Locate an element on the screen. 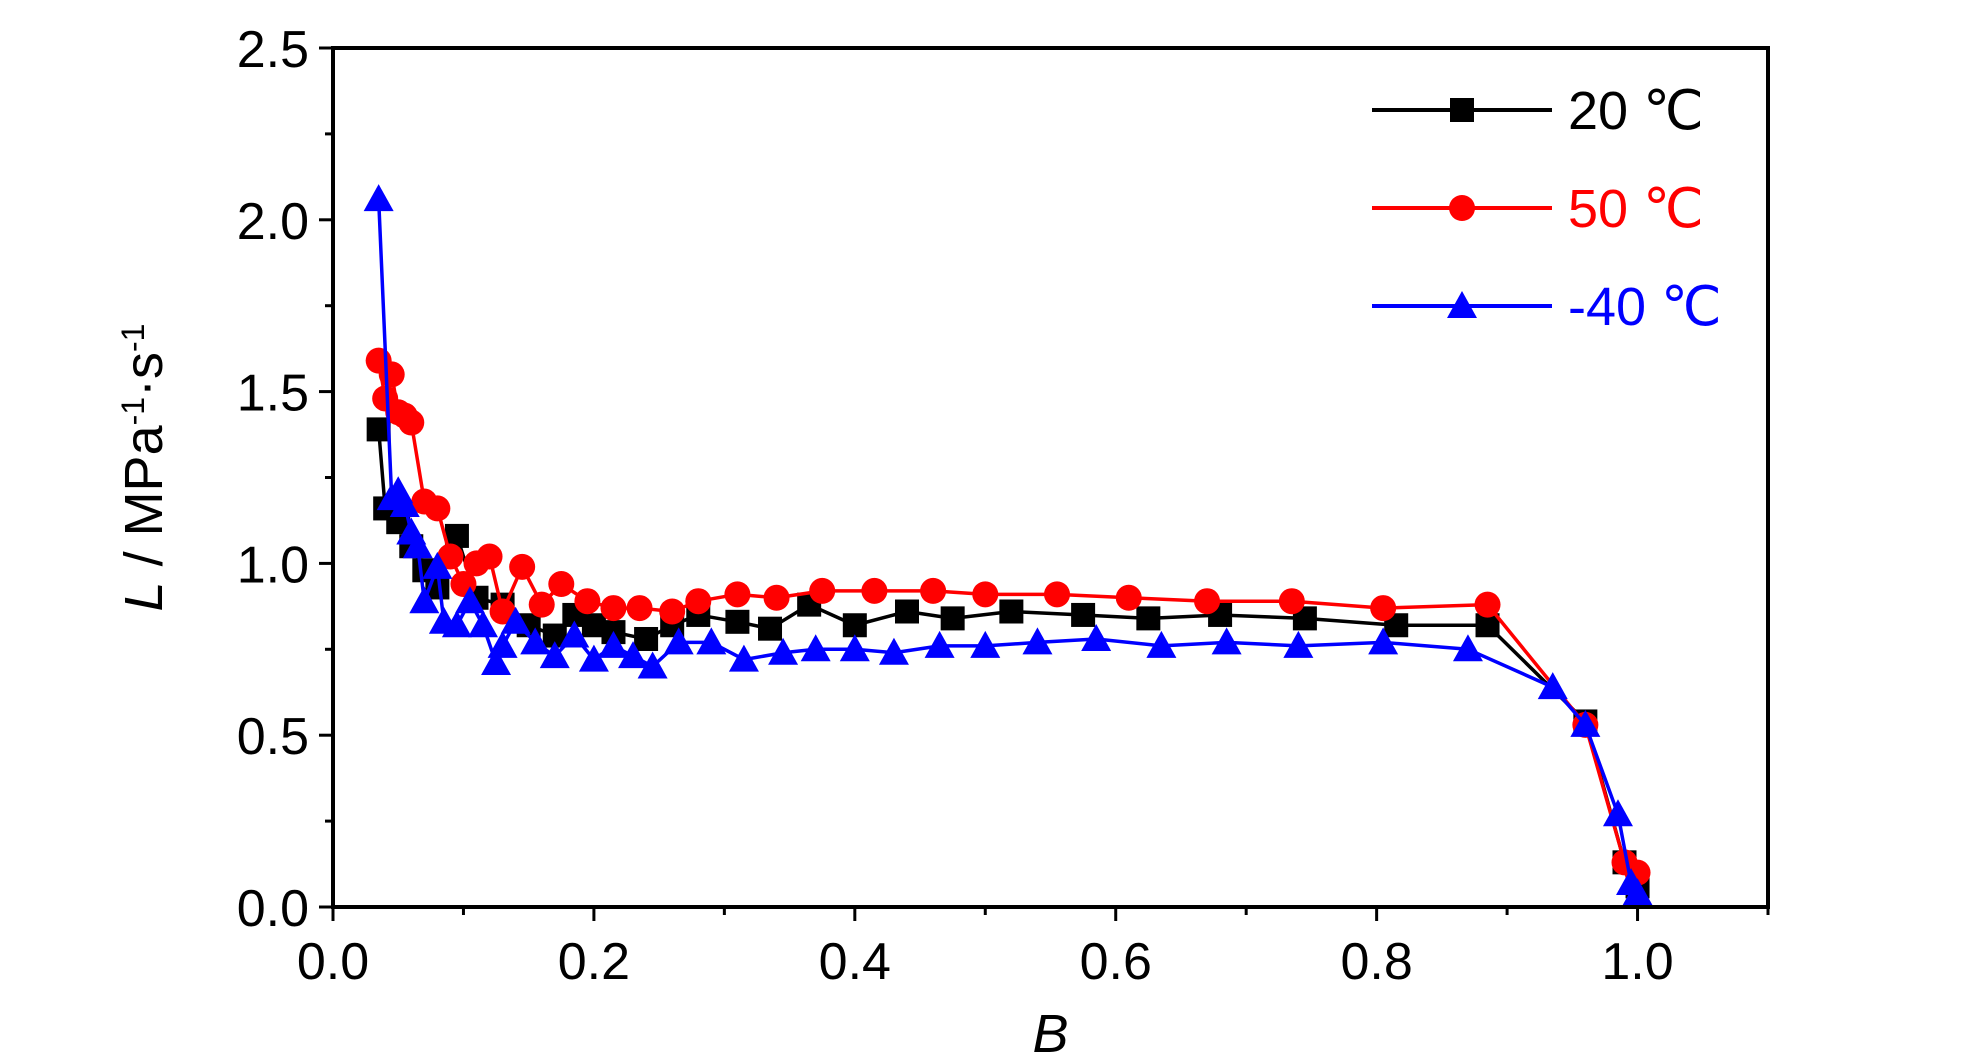 The width and height of the screenshot is (1984, 1063). x-tick-label: 0.8 is located at coordinates (1376, 962).